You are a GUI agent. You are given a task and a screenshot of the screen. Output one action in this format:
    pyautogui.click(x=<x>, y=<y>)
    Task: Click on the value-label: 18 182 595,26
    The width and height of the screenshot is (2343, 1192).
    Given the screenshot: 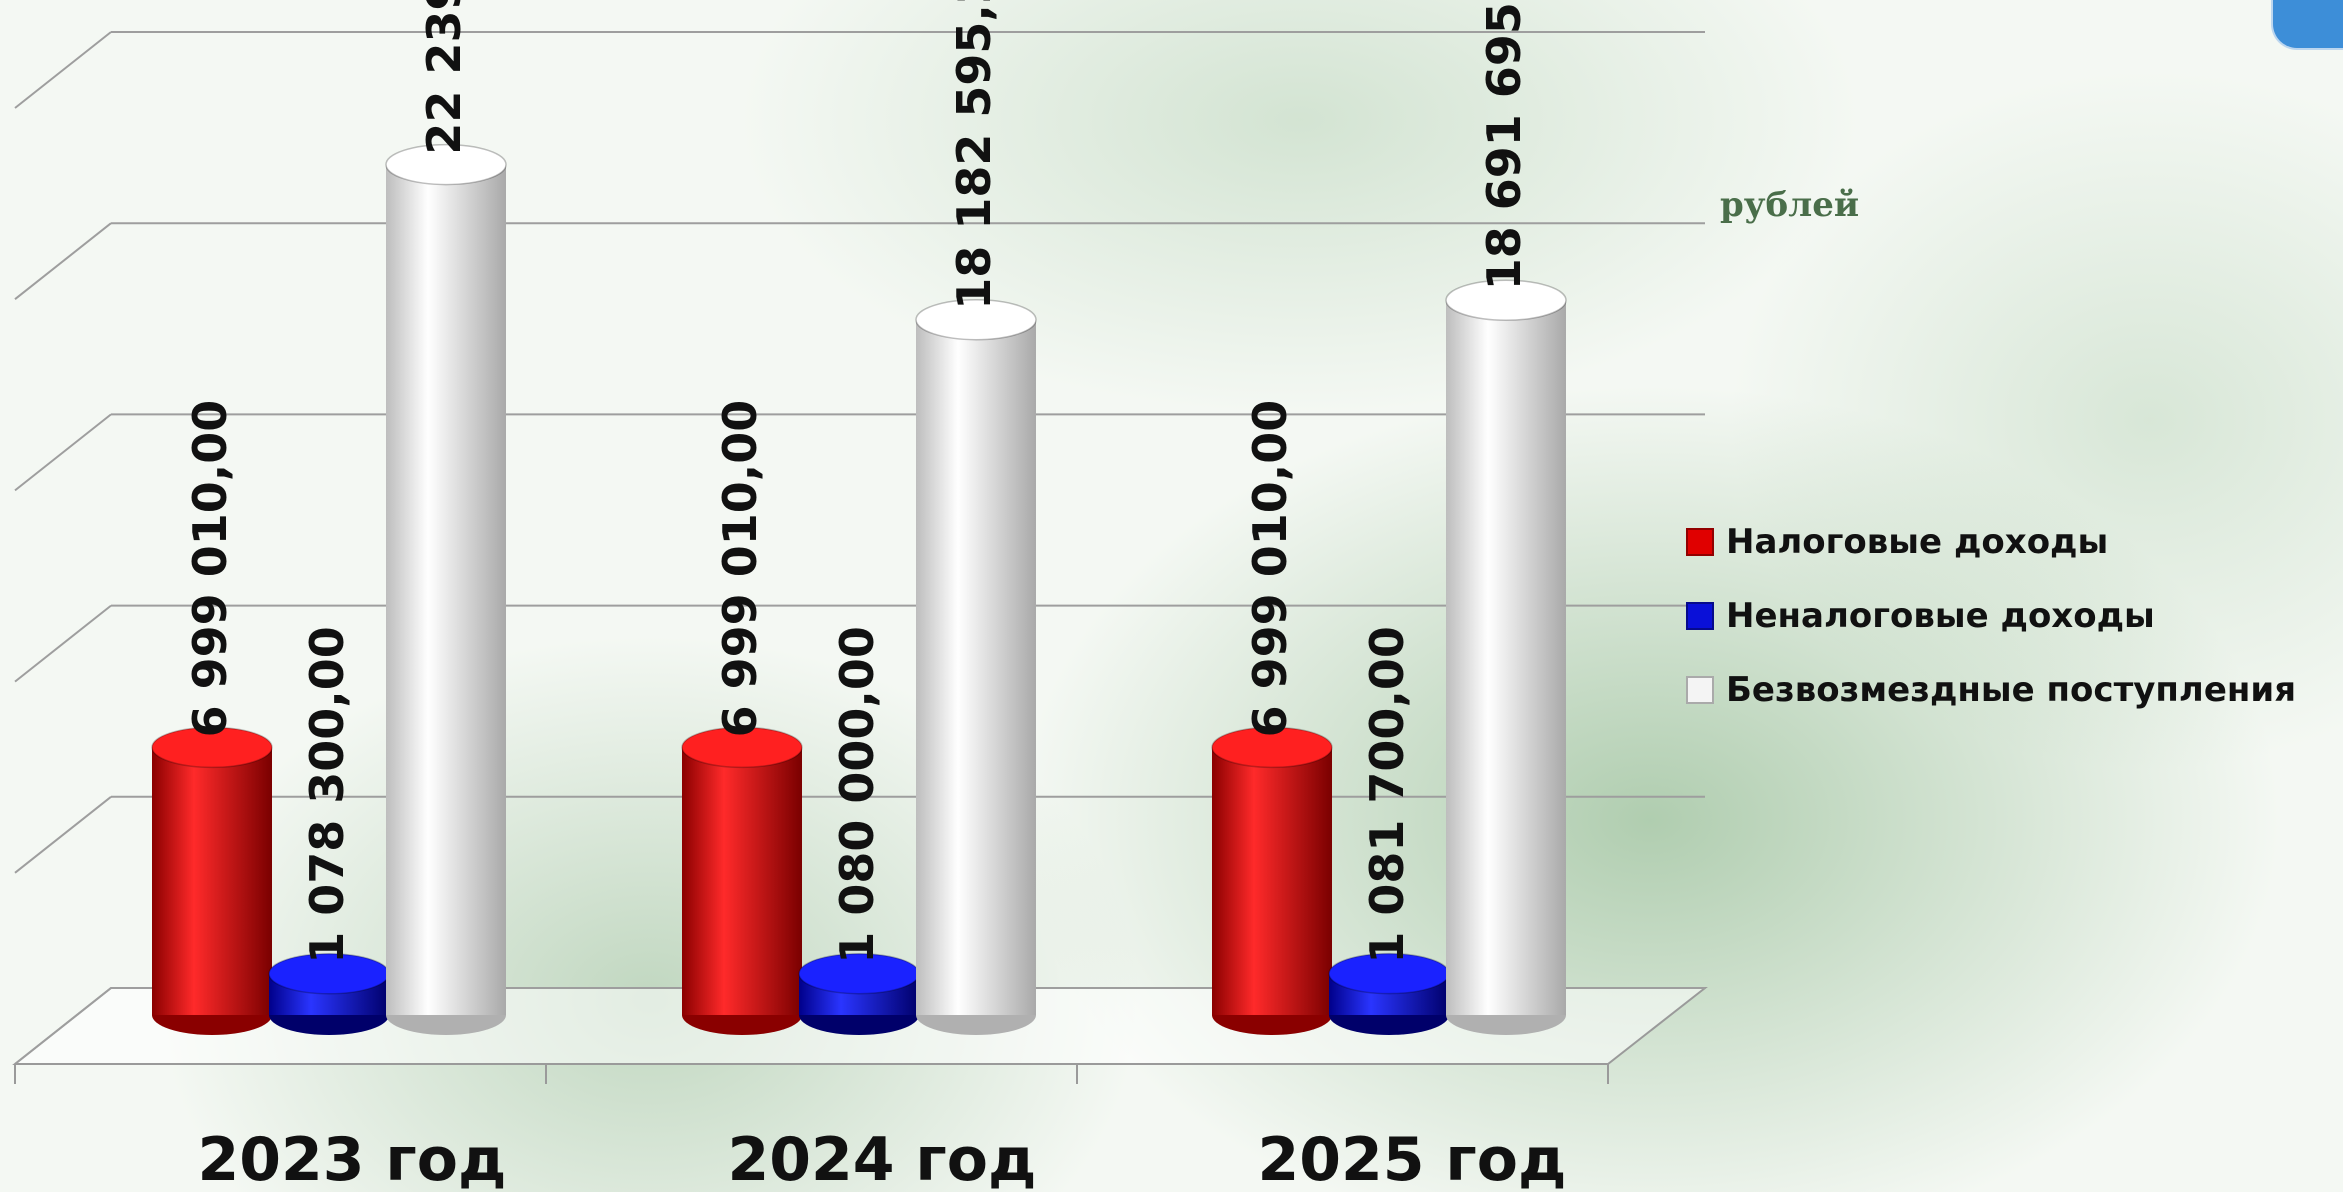 What is the action you would take?
    pyautogui.click(x=974, y=155)
    